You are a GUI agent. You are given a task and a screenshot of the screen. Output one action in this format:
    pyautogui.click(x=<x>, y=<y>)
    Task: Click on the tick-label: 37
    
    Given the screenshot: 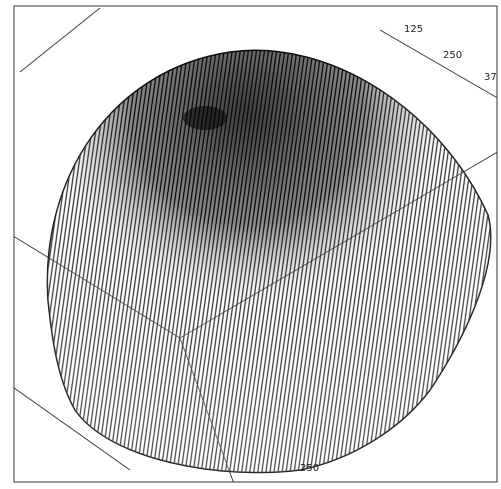 What is the action you would take?
    pyautogui.click(x=490, y=77)
    